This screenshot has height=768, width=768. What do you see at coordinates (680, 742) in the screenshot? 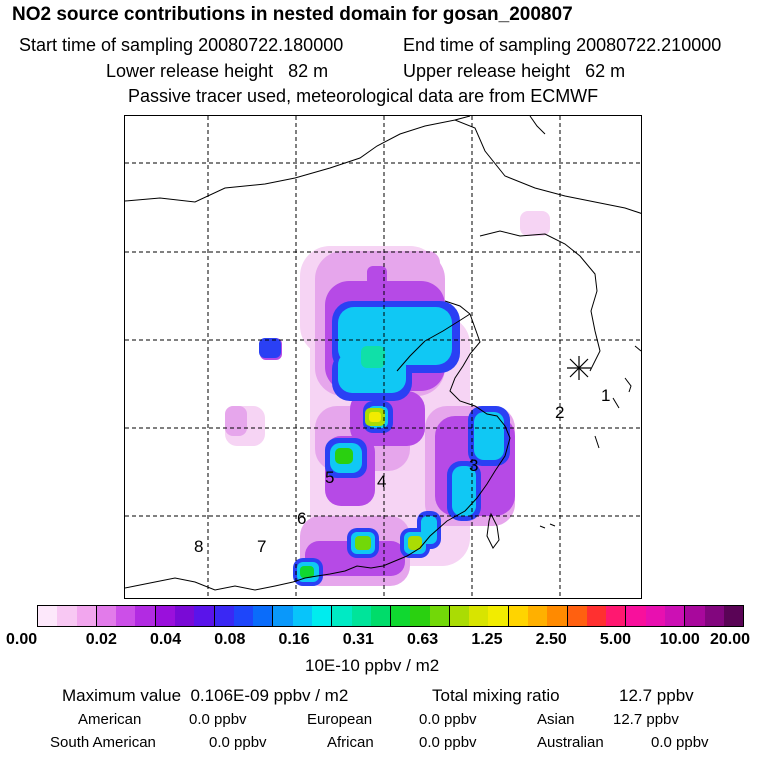
I see `region-value-australian: 0.0 ppbv` at bounding box center [680, 742].